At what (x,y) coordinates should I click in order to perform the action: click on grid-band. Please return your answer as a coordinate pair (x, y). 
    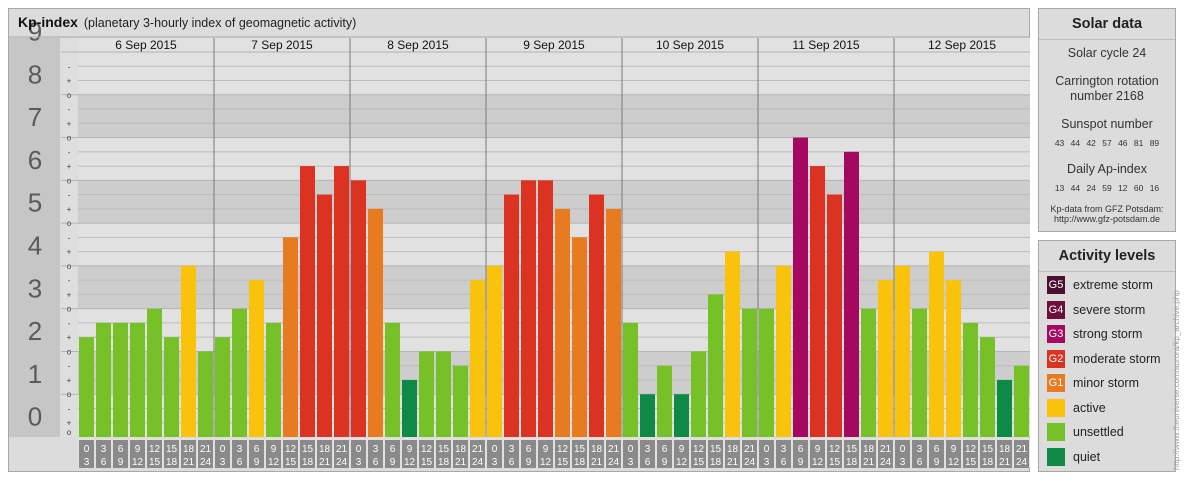
    Looking at the image, I should click on (554, 244).